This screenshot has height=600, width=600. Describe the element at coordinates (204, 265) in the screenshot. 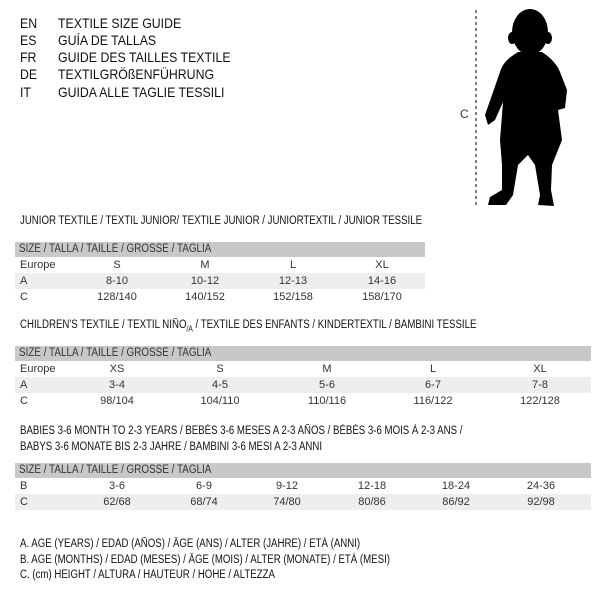

I see `table-row: Europe S M L XL` at that location.